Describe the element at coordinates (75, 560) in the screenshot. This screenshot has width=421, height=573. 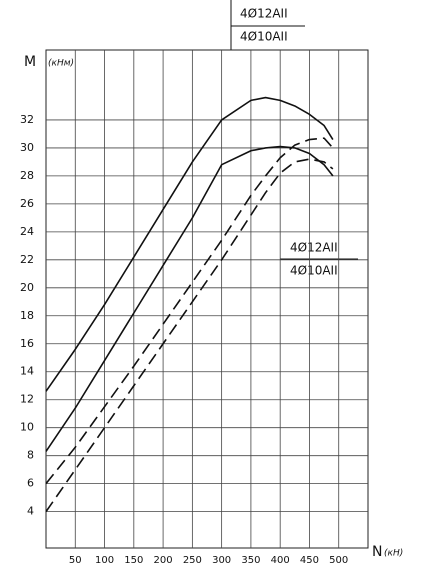
I see `x-tick-label: 50` at that location.